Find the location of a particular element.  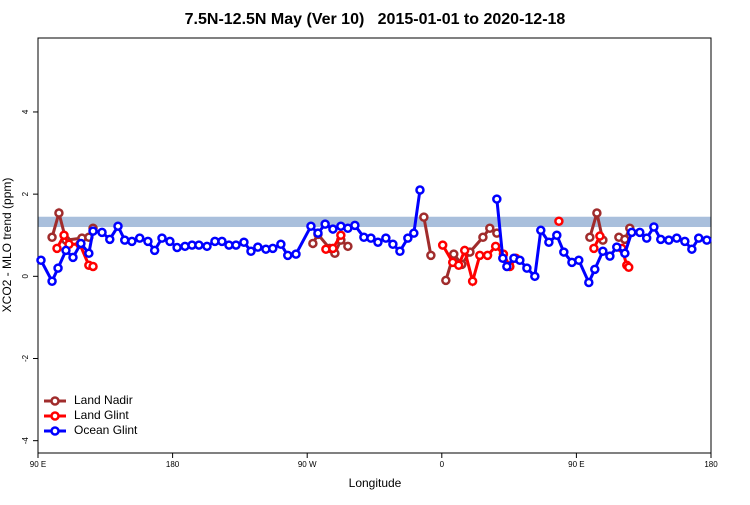

x-tick-label: 0 is located at coordinates (442, 464).